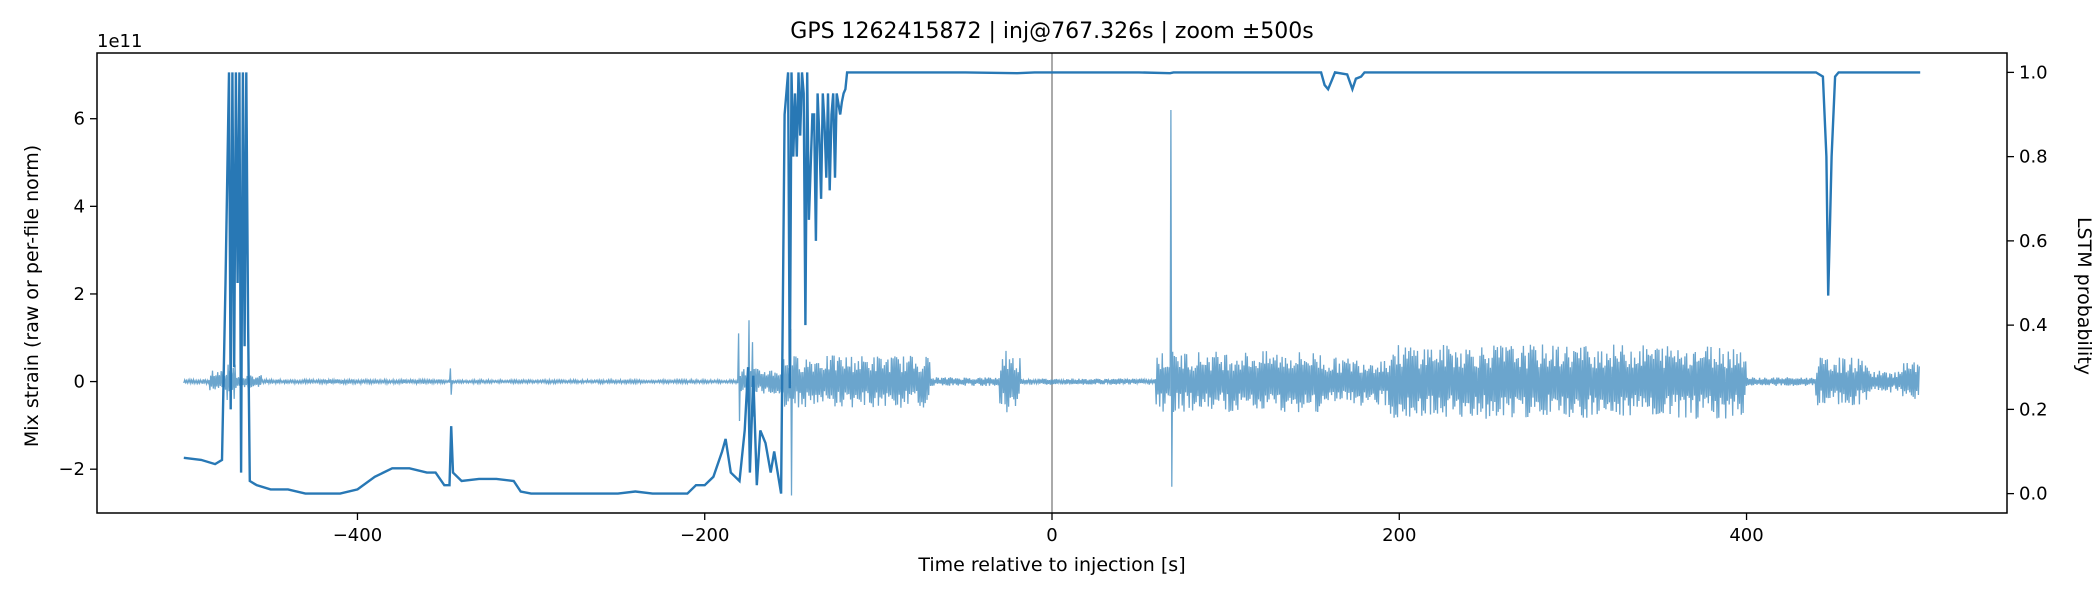  Describe the element at coordinates (71, 469) in the screenshot. I see `y-left-tick-label: −2` at that location.